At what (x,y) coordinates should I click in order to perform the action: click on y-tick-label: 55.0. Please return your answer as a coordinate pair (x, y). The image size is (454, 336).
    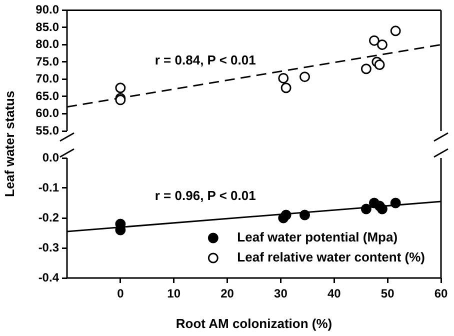
    Looking at the image, I should click on (48, 130).